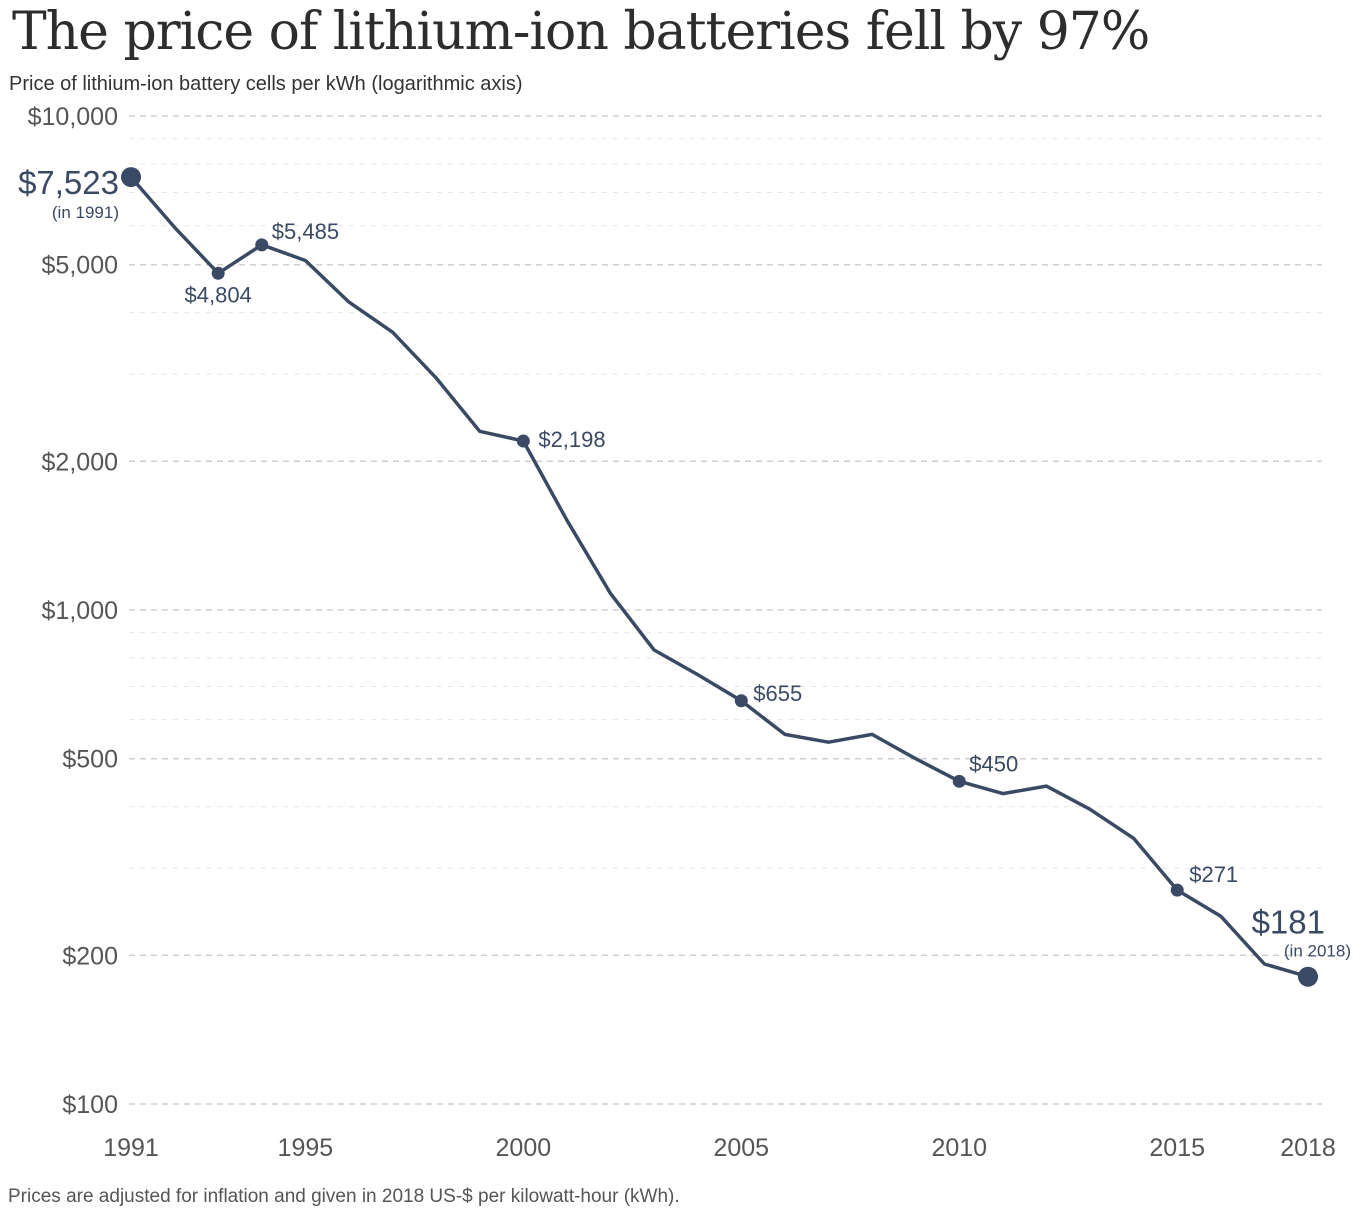 Image resolution: width=1362 pixels, height=1208 pixels. Describe the element at coordinates (73, 117) in the screenshot. I see `y-tick-label: $10,000` at that location.